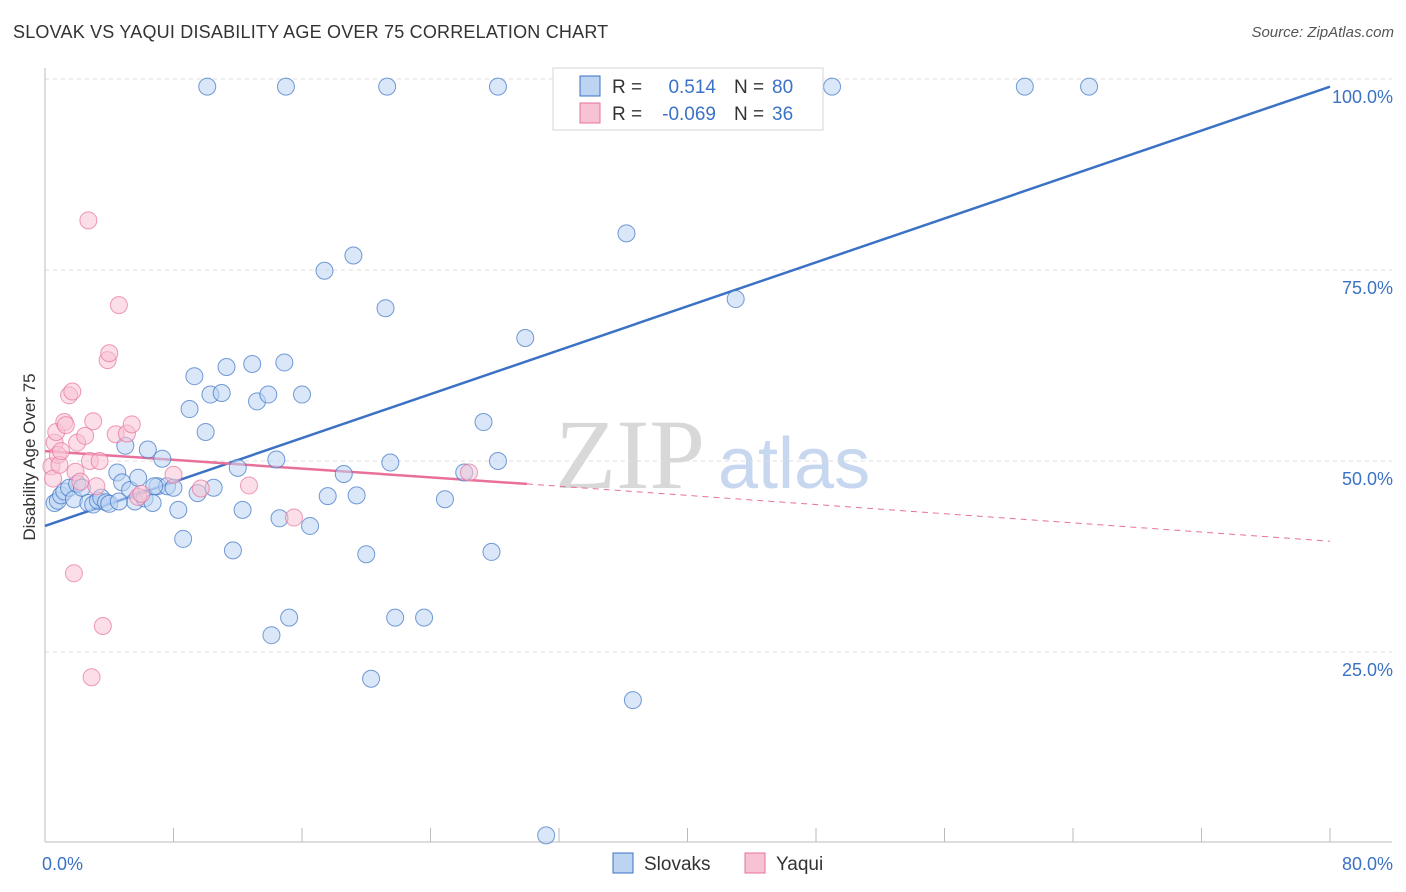 This screenshot has height=892, width=1406. What do you see at coordinates (1362, 97) in the screenshot?
I see `y-tick-label: 100.0%` at bounding box center [1362, 97].